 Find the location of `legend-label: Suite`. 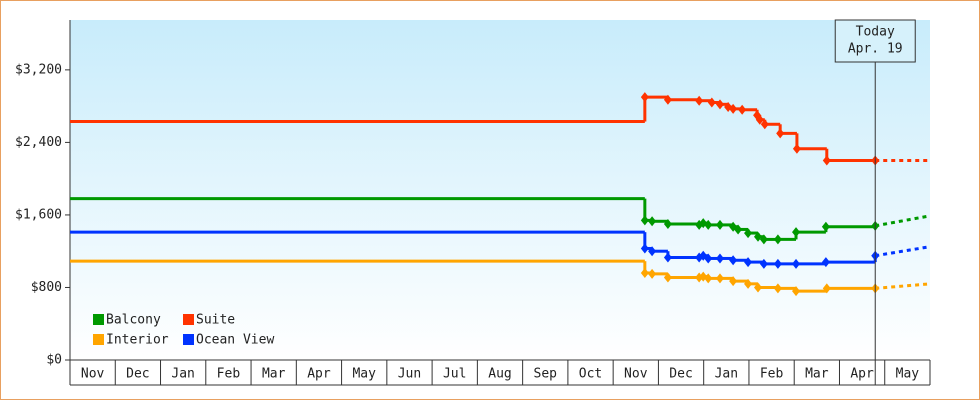

legend-label: Suite is located at coordinates (215, 320).